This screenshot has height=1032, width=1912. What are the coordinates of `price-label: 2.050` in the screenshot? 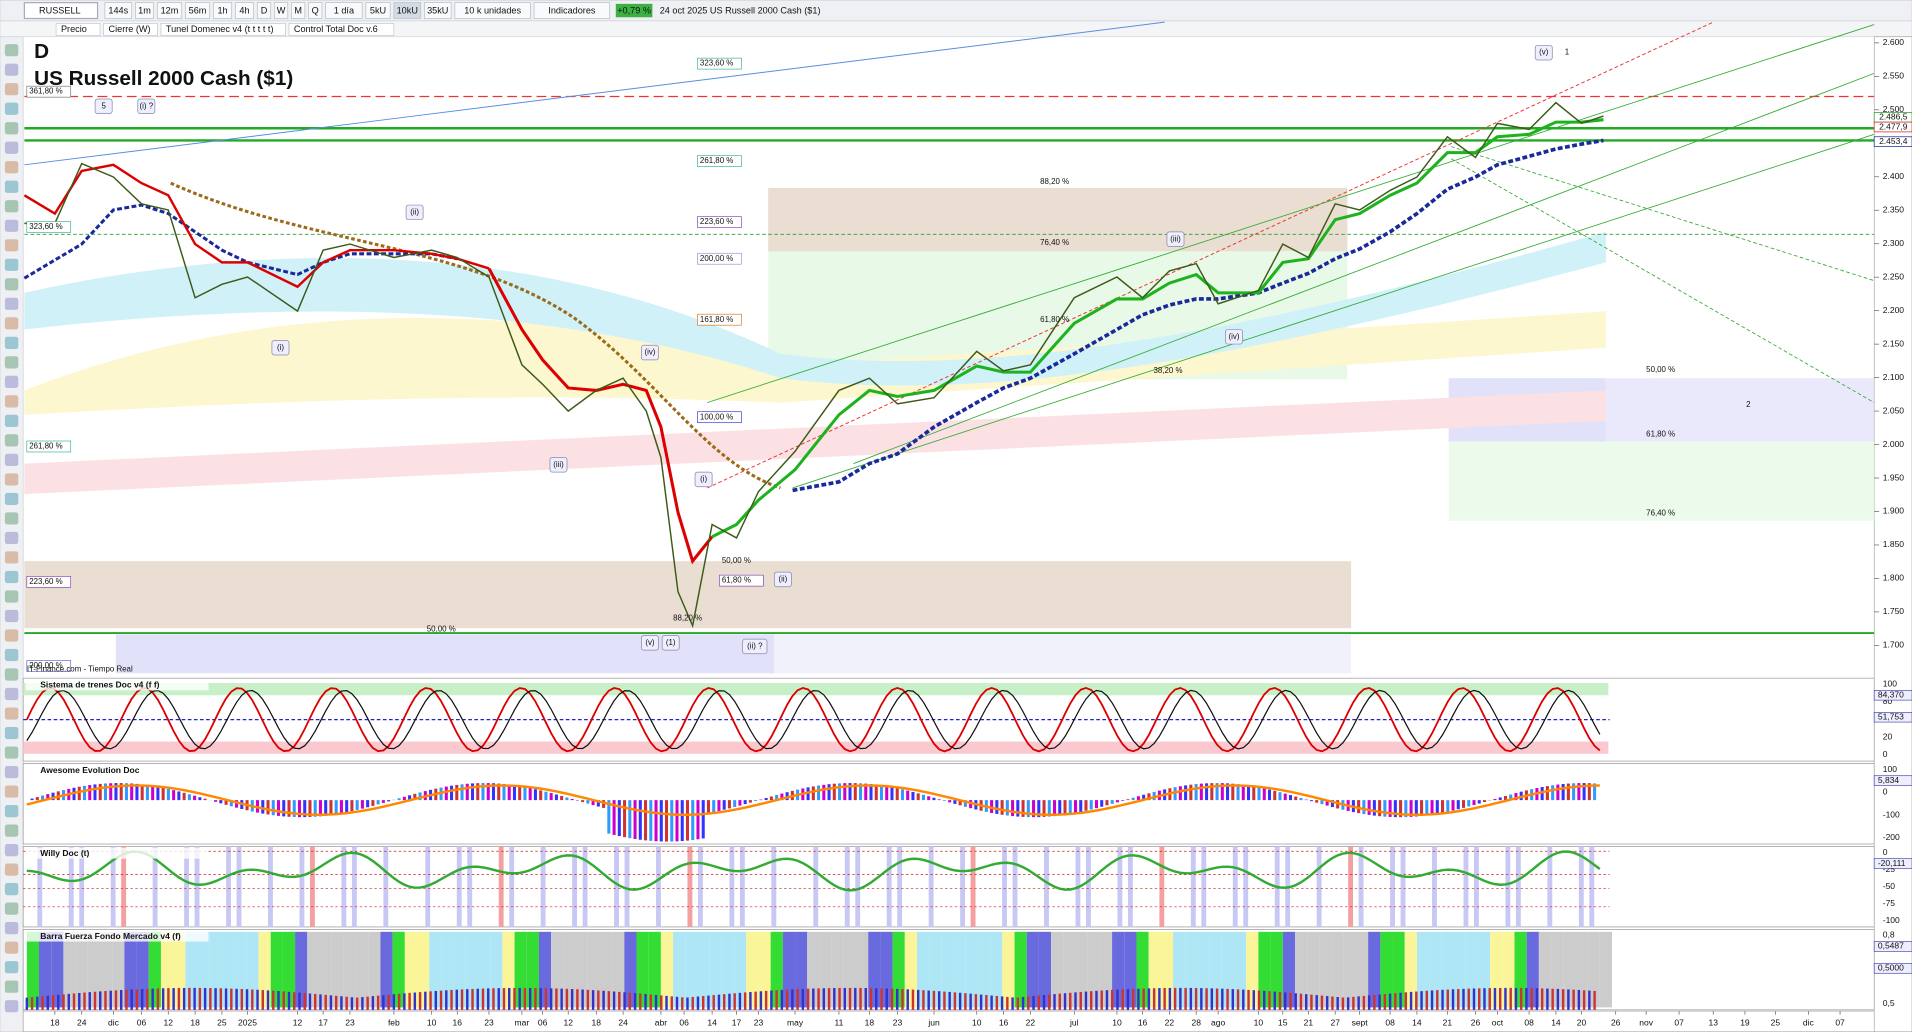 It's located at (1894, 410).